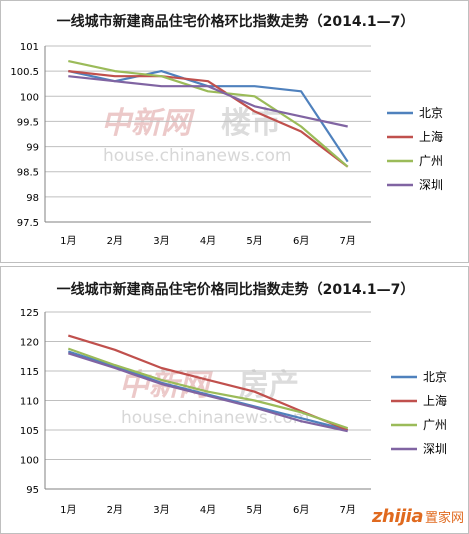 This screenshot has height=534, width=469. I want to click on y-tick-label: 115, so click(29, 372).